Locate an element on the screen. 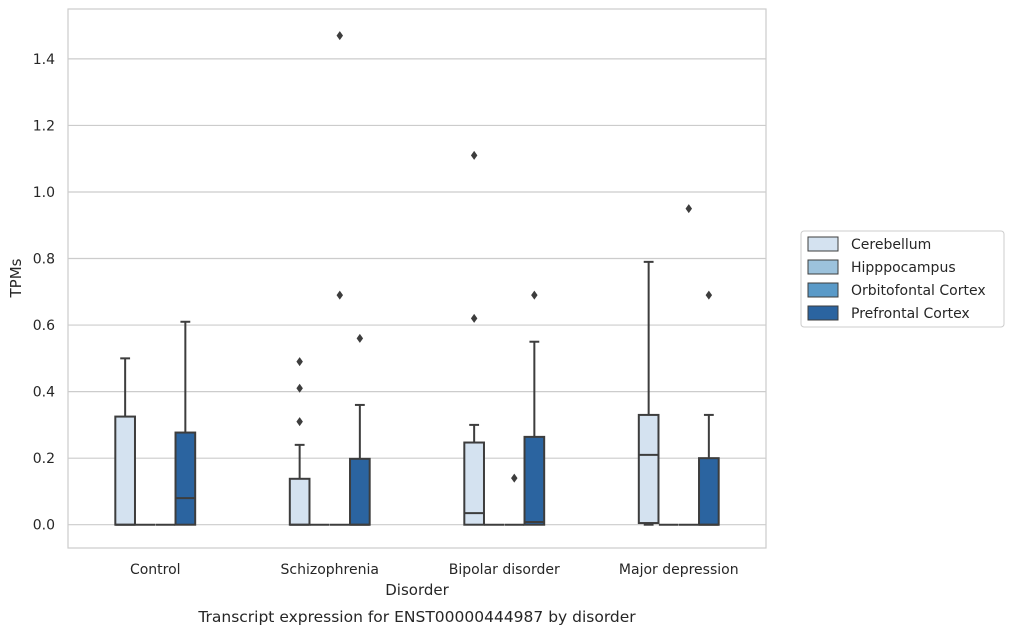 Image resolution: width=1014 pixels, height=634 pixels. x-tick-label: Schizophrenia is located at coordinates (330, 570).